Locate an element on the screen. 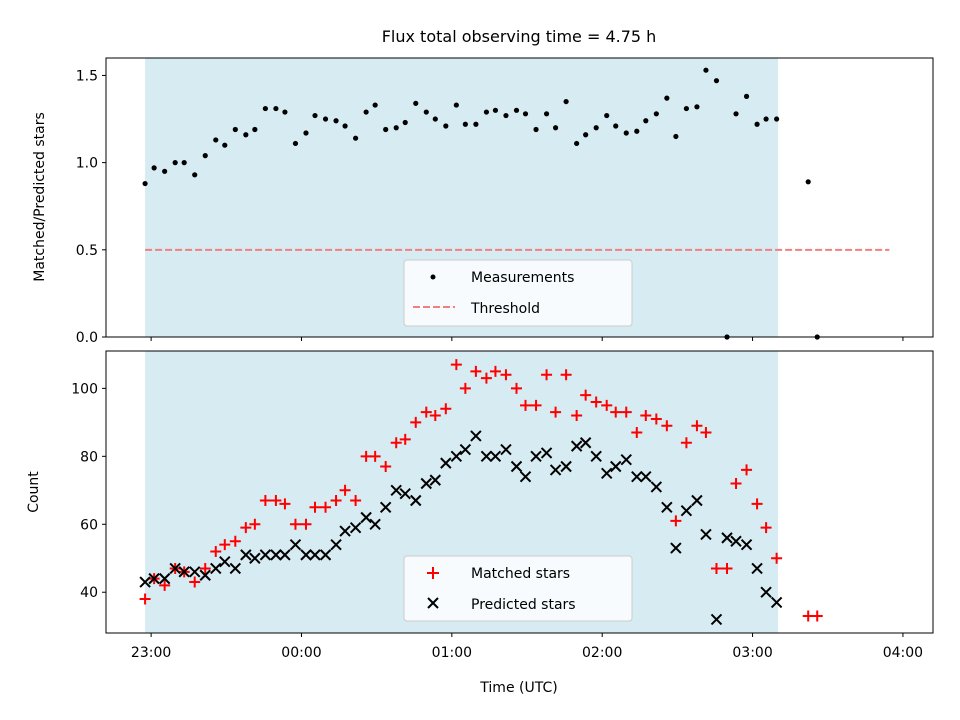 This screenshot has width=960, height=720. bottom-ytick-label: 100 is located at coordinates (84, 389).